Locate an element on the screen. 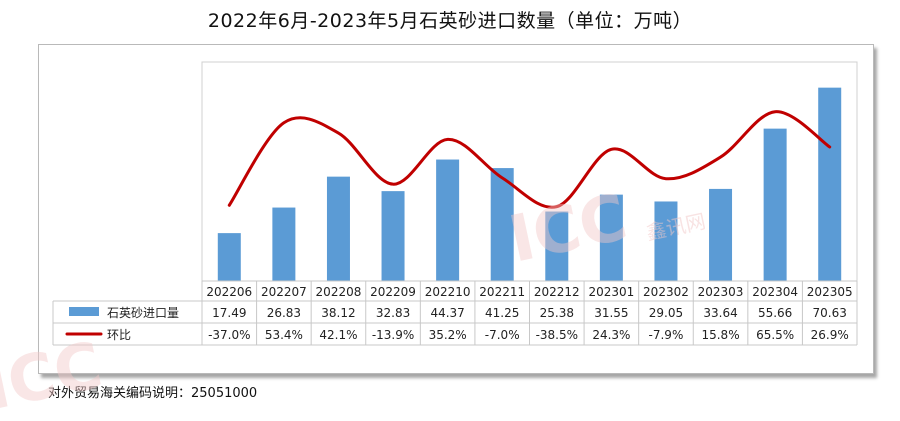  bar-value-label: 70.63 is located at coordinates (830, 313).